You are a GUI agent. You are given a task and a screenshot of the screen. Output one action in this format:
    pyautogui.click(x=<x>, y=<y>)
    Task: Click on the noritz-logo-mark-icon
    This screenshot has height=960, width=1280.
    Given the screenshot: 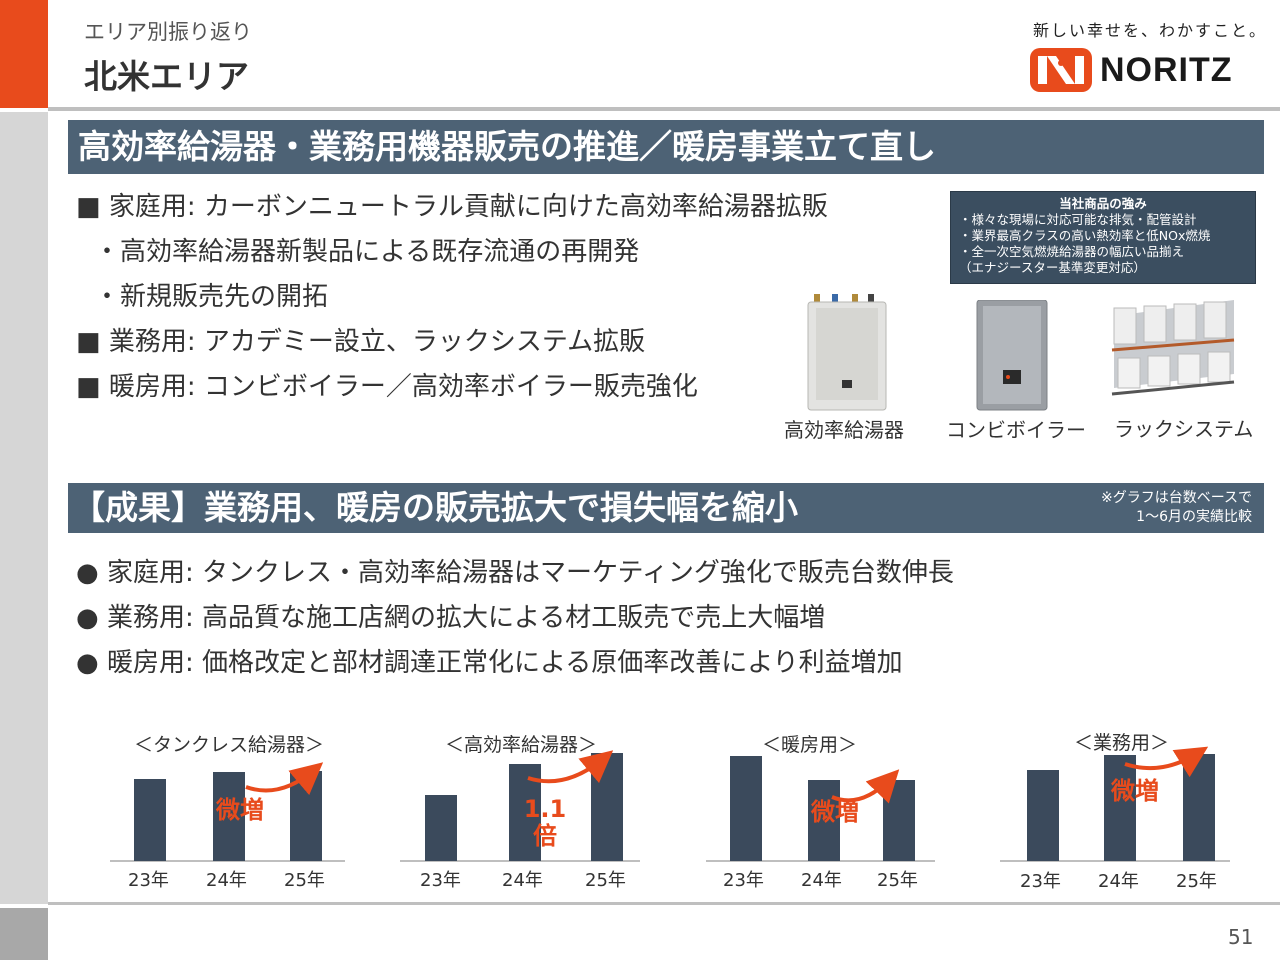 What is the action you would take?
    pyautogui.click(x=1061, y=70)
    